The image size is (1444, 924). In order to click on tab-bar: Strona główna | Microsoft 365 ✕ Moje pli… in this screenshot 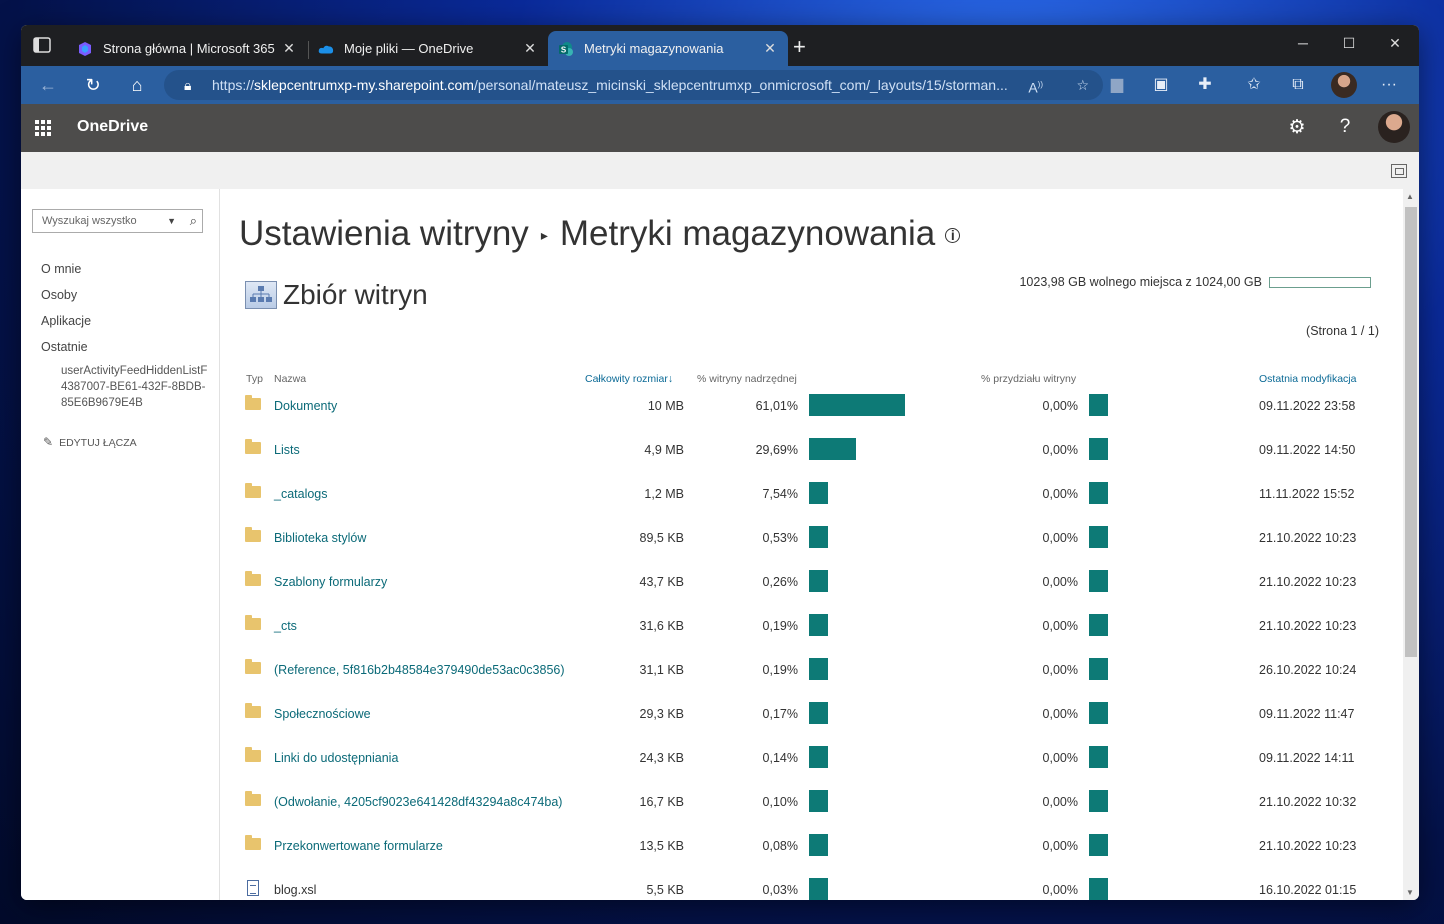, I will do `click(720, 45)`.